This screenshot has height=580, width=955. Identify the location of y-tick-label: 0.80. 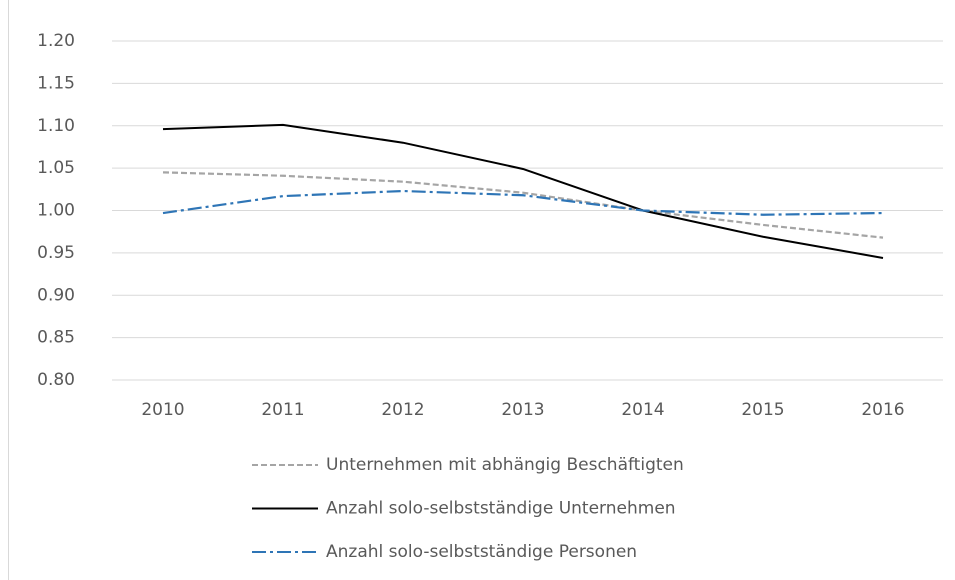
(56, 380).